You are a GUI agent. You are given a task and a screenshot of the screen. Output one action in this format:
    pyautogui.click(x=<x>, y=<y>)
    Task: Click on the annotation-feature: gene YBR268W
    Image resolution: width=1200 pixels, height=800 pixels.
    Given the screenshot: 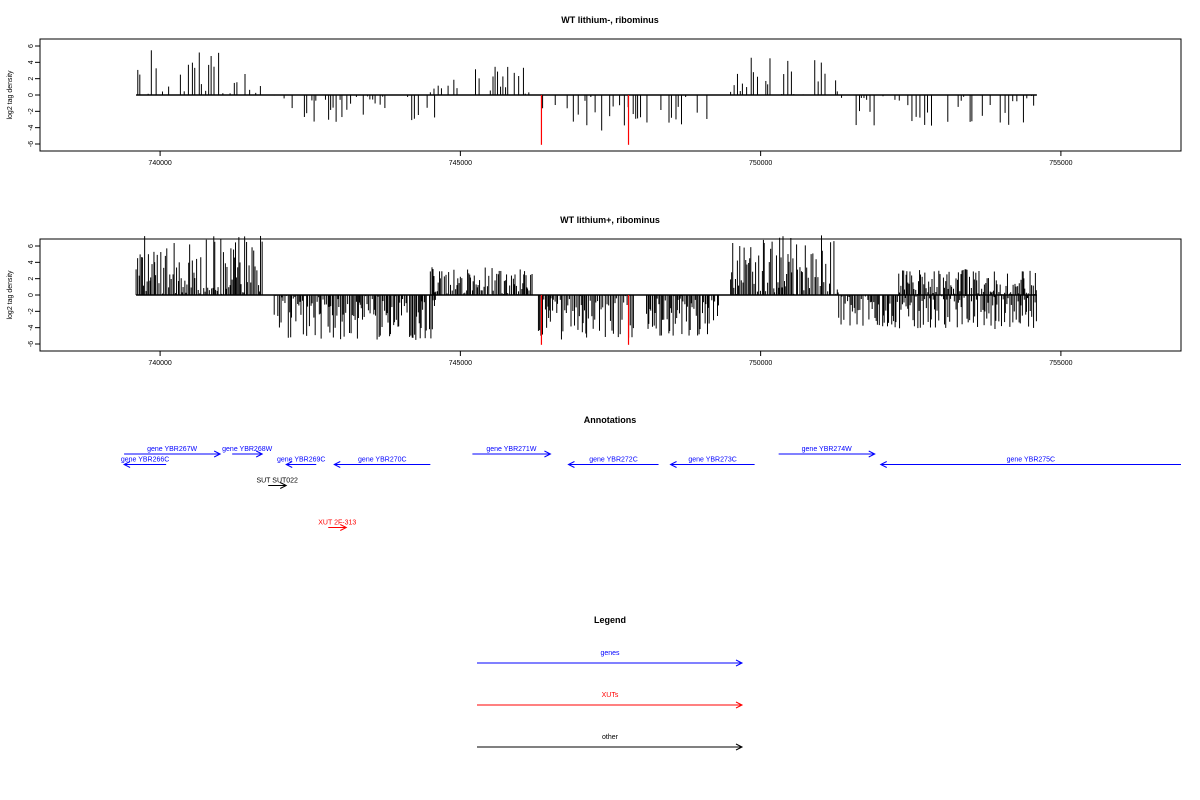 What is the action you would take?
    pyautogui.click(x=247, y=452)
    